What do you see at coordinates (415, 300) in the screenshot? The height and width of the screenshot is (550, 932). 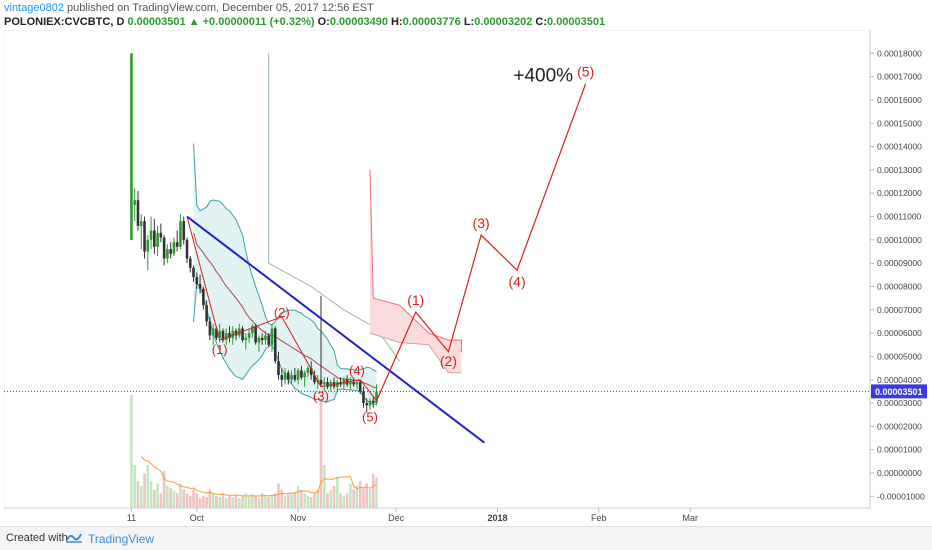 I see `wave-label-projection: (1)` at bounding box center [415, 300].